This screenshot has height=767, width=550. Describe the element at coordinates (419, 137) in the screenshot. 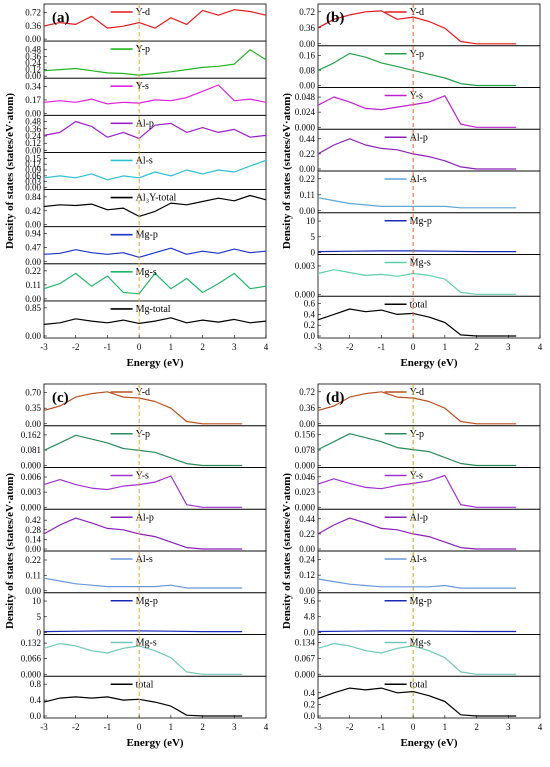

I see `legend-label: Al-p` at that location.